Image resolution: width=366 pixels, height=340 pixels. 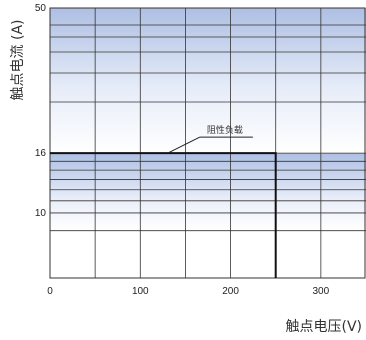 What do you see at coordinates (230, 291) in the screenshot?
I see `x-tick-label: 200` at bounding box center [230, 291].